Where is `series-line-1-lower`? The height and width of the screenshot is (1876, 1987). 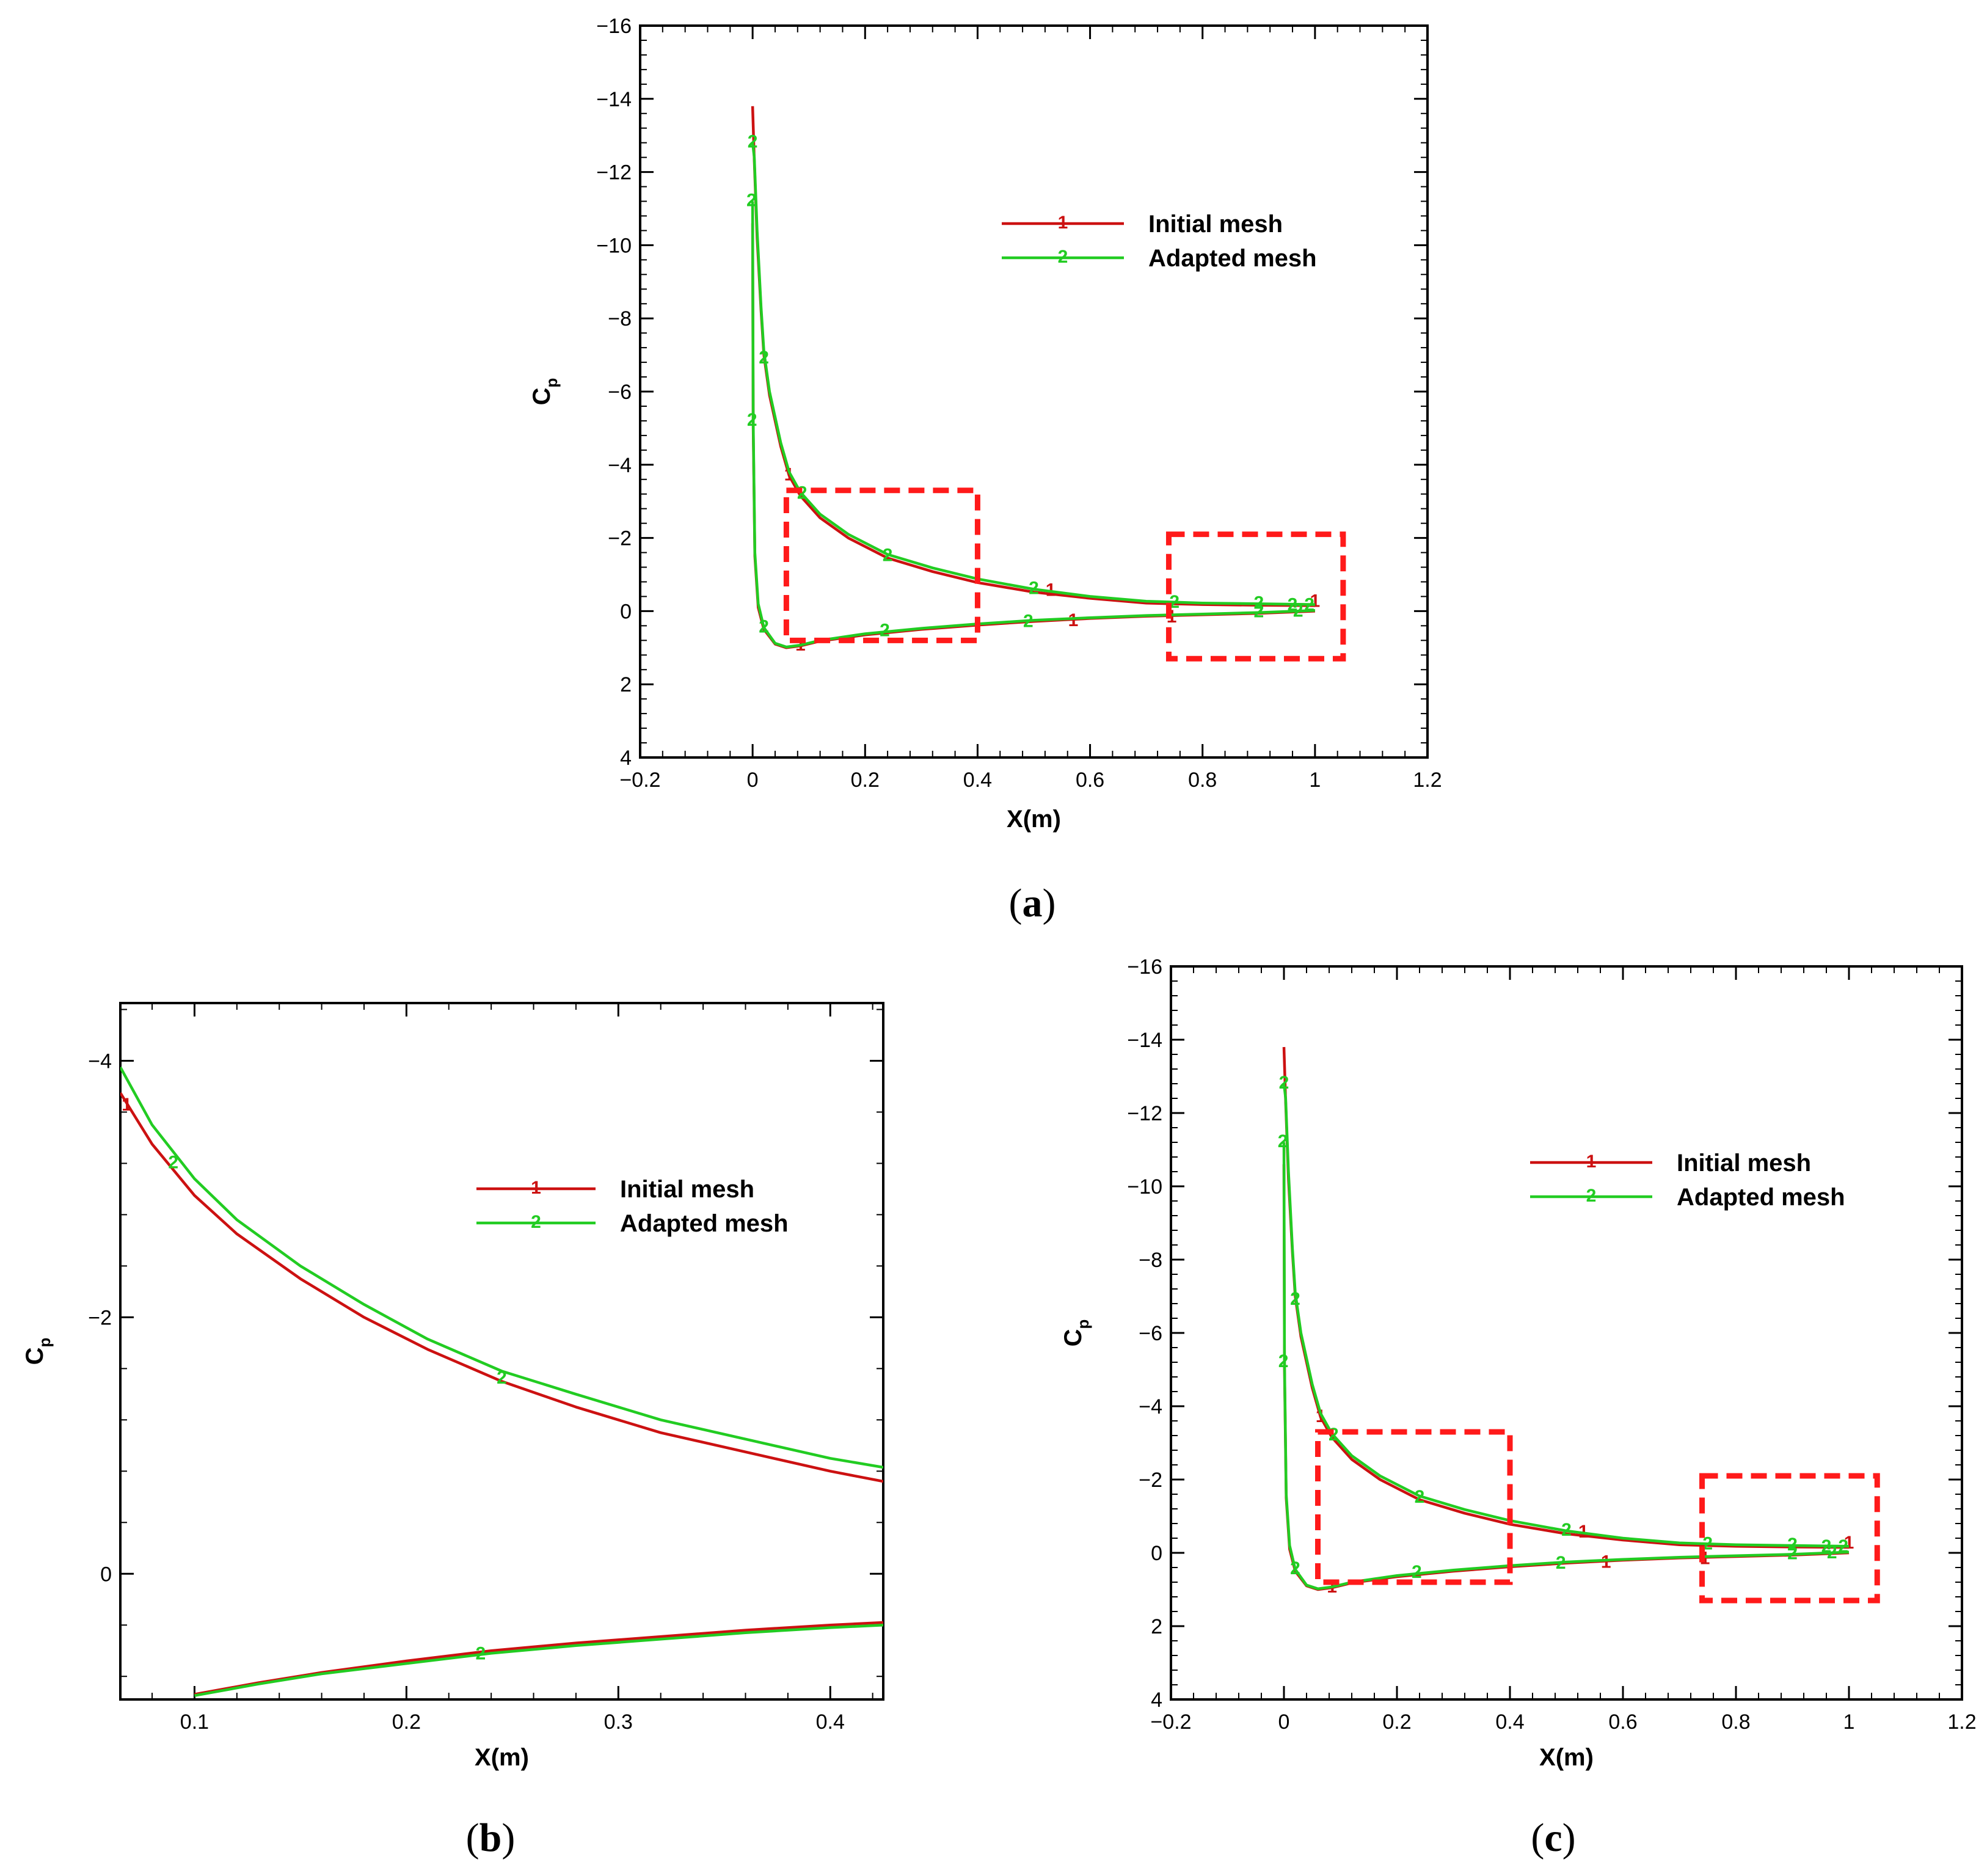
series-line-1-lower is located at coordinates (538, 1658).